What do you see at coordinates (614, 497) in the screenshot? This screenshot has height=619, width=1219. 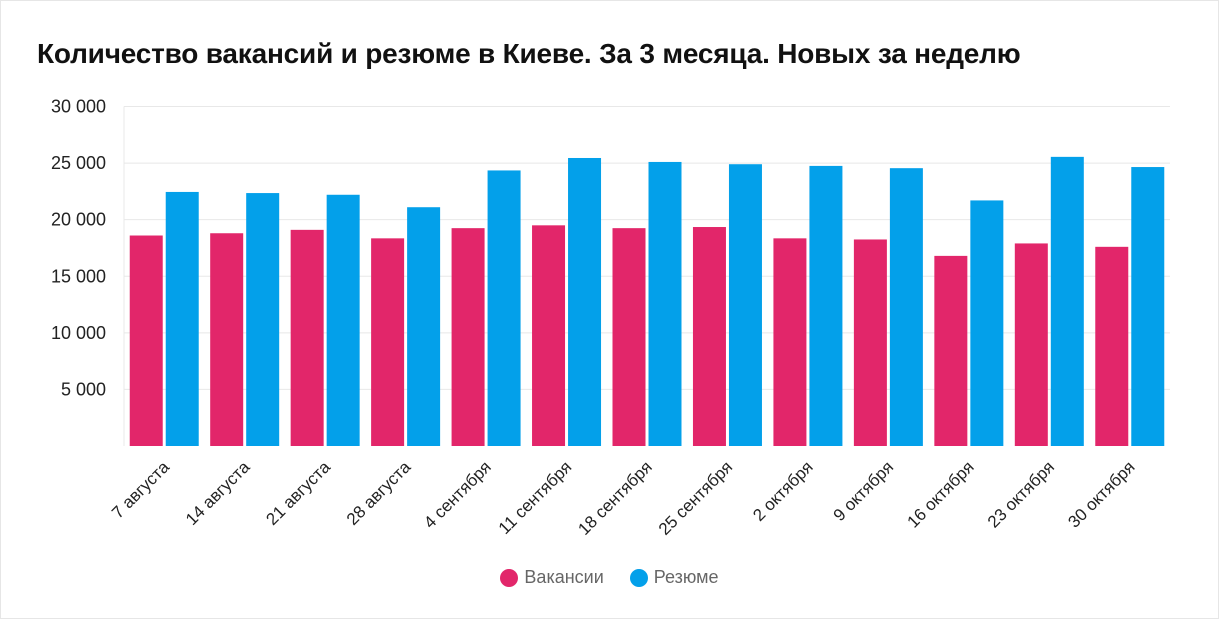 I see `x-tick-label: 18 сентября` at bounding box center [614, 497].